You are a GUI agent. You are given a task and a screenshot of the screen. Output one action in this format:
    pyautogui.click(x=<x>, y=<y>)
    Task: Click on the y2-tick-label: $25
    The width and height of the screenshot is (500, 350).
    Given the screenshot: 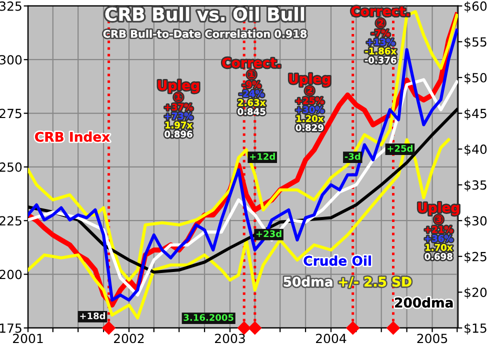 What is the action you would take?
    pyautogui.click(x=475, y=257)
    